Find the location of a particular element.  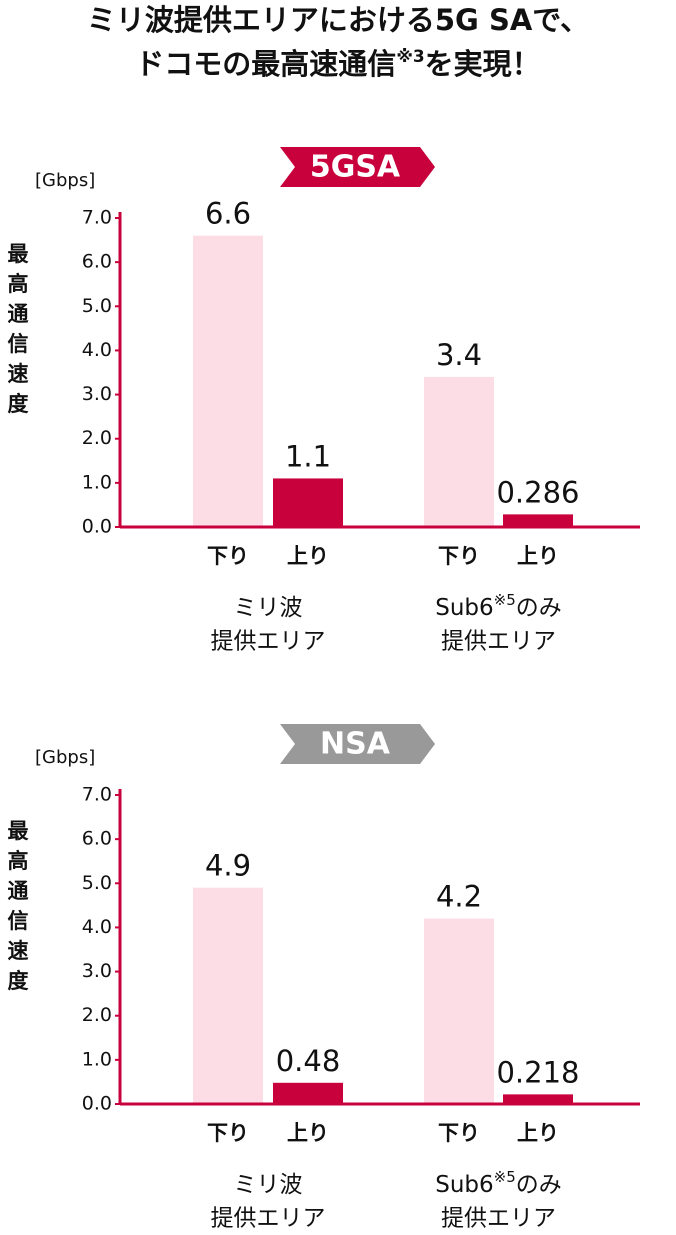

value-label: 0.286 is located at coordinates (537, 492).